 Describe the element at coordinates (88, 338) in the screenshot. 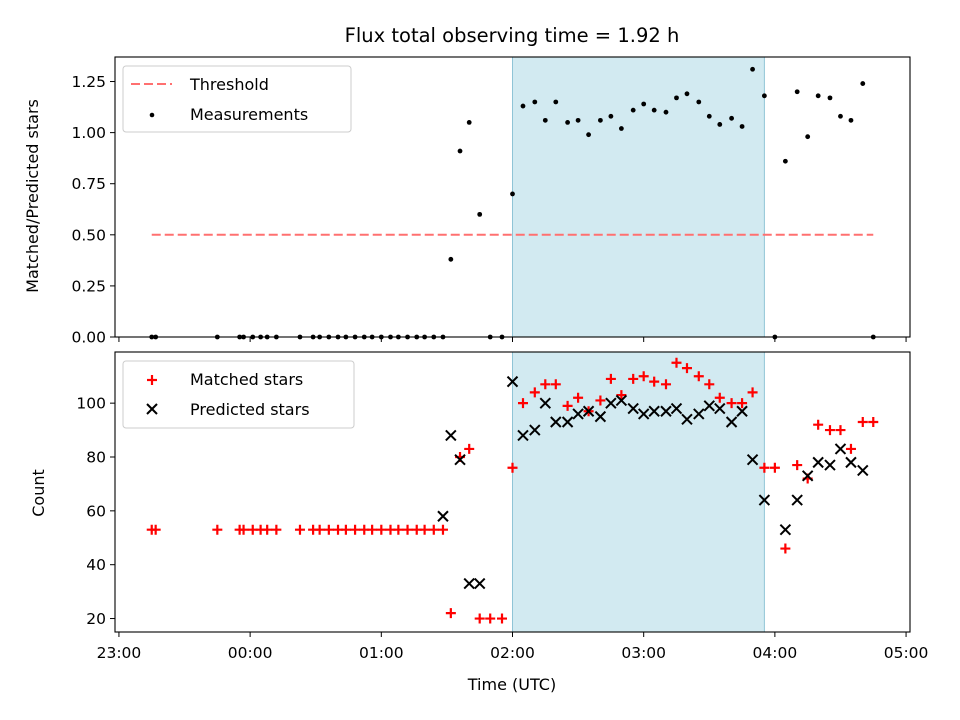

I see `y-tick-label: 0.00` at that location.